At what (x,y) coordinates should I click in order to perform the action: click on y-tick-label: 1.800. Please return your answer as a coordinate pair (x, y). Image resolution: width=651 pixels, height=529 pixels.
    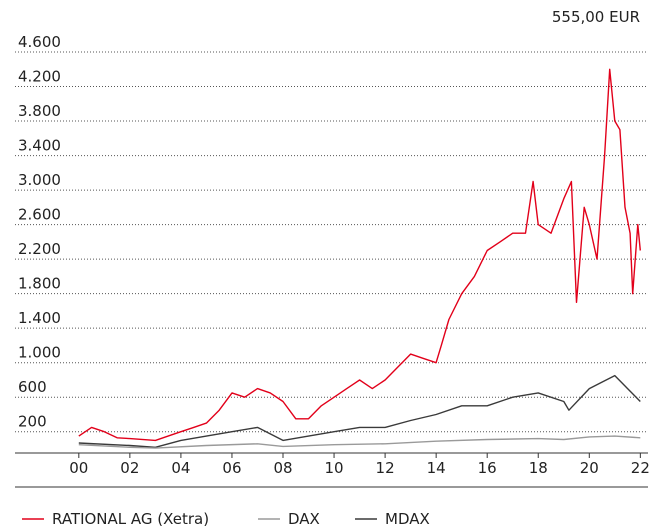
    Looking at the image, I should click on (39, 284).